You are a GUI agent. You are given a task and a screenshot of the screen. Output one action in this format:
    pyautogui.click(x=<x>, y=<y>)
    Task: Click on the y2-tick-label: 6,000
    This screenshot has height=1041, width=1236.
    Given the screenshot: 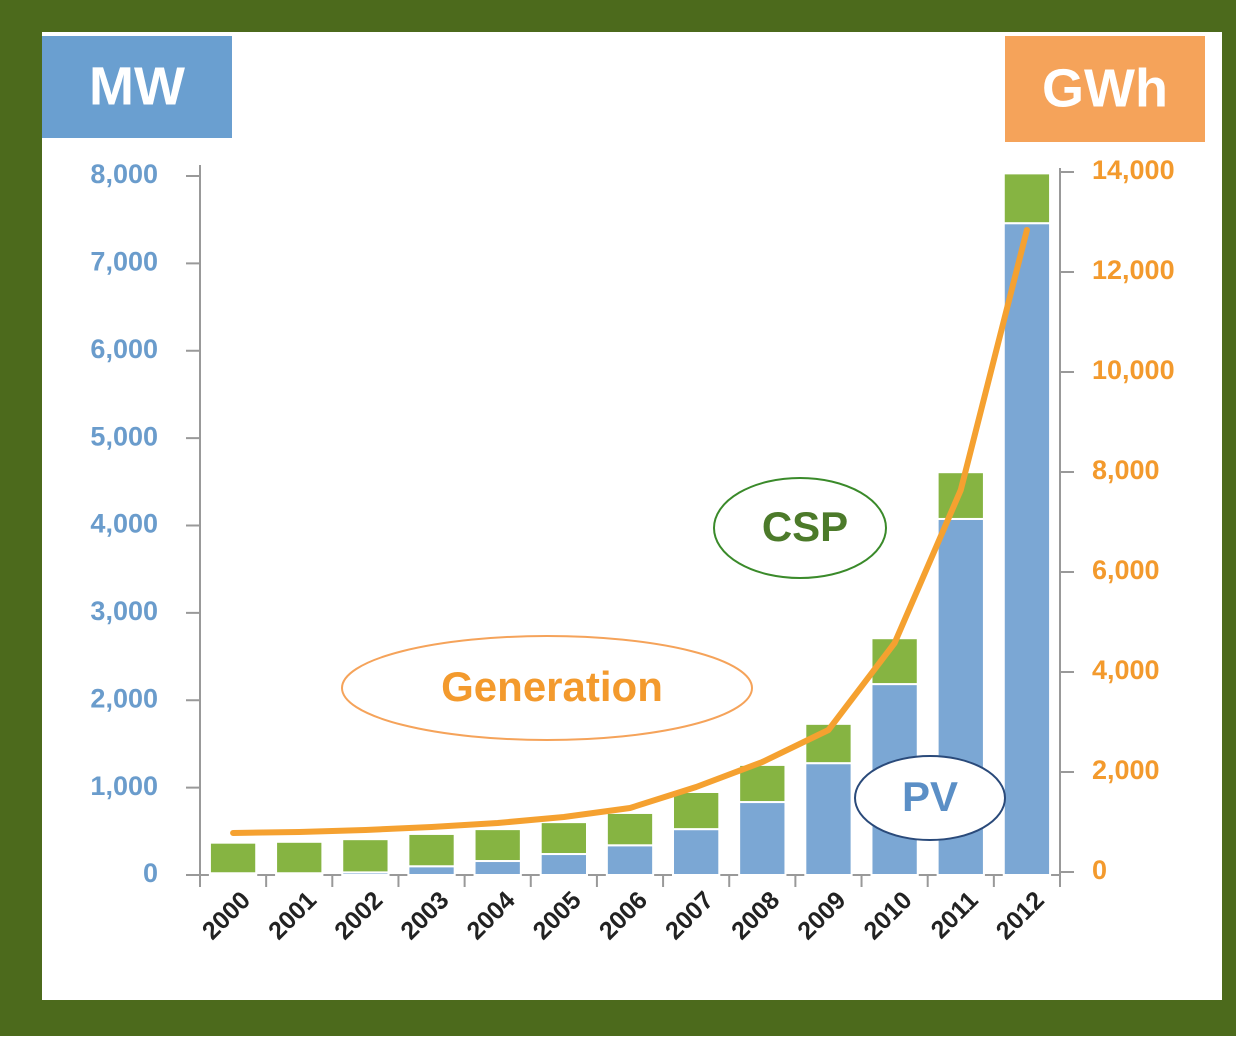 What is the action you would take?
    pyautogui.click(x=1126, y=570)
    